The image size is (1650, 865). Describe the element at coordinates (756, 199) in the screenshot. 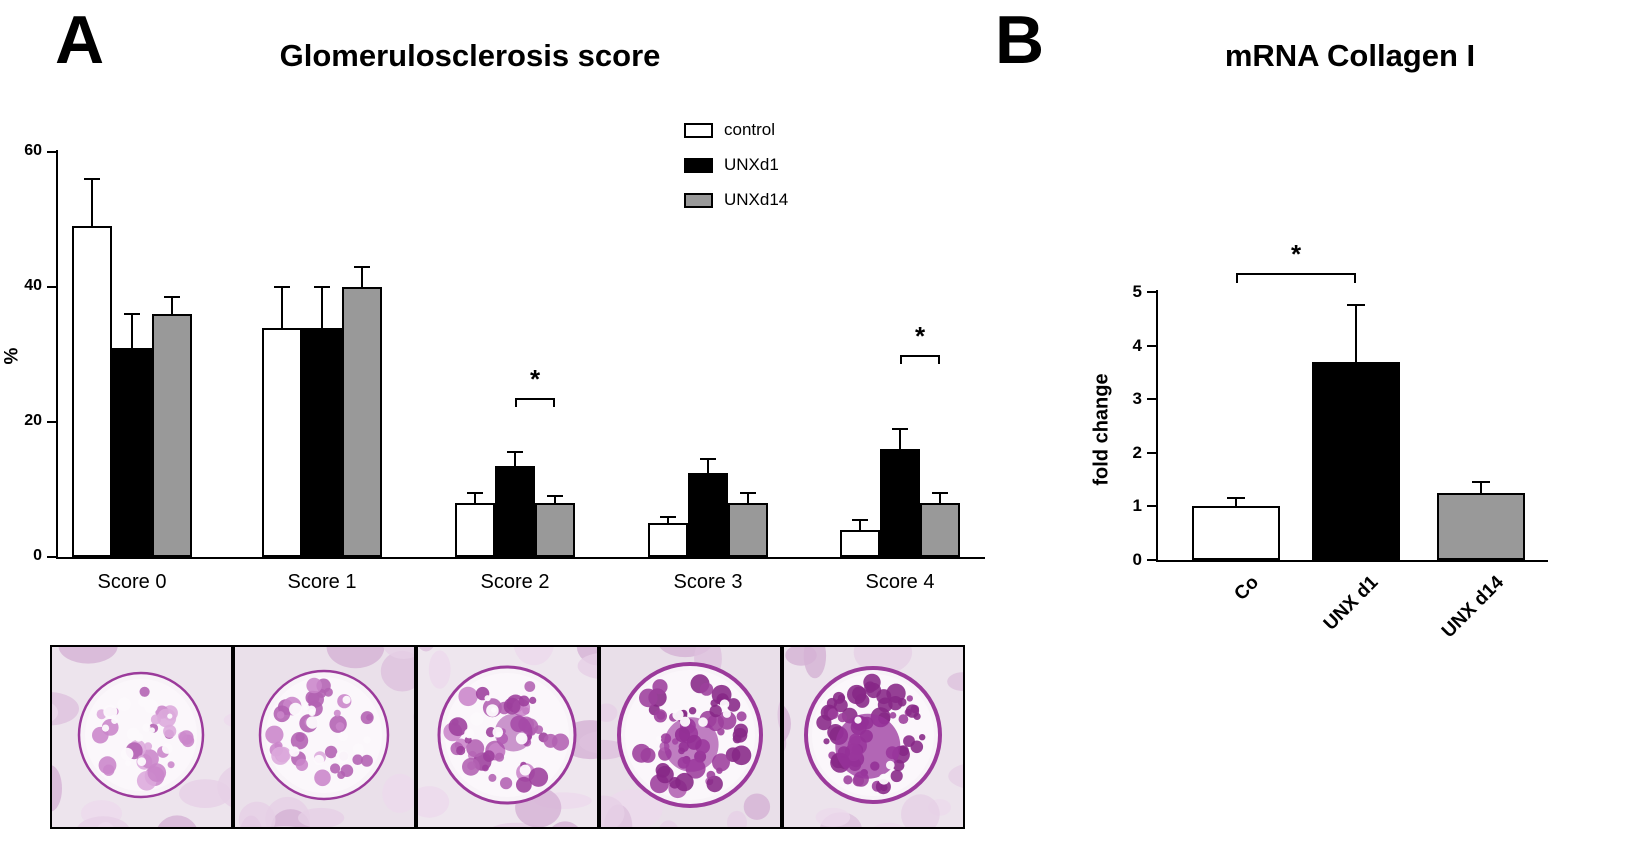

I see `legend-label-unxd14: UNXd14` at that location.